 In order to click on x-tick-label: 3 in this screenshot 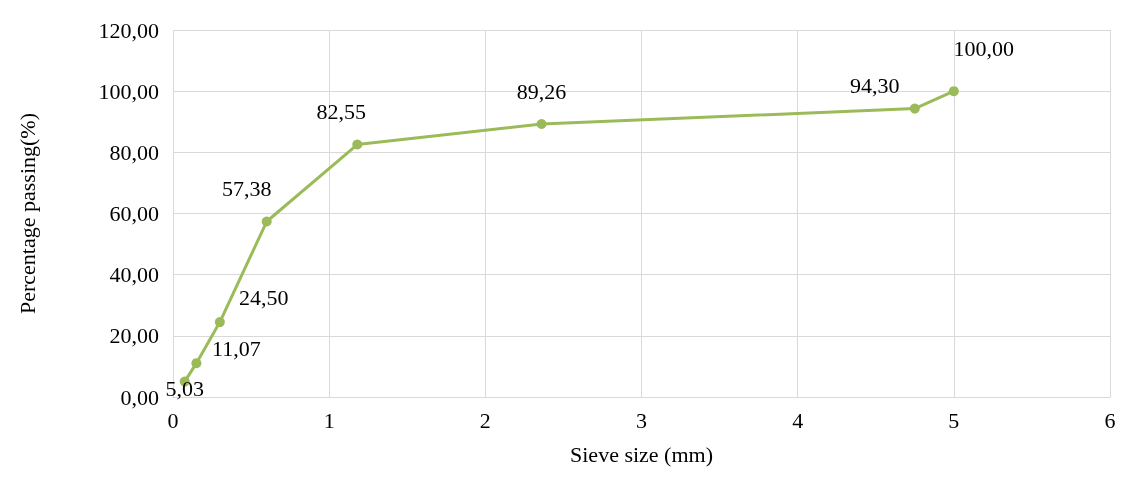, I will do `click(641, 420)`.